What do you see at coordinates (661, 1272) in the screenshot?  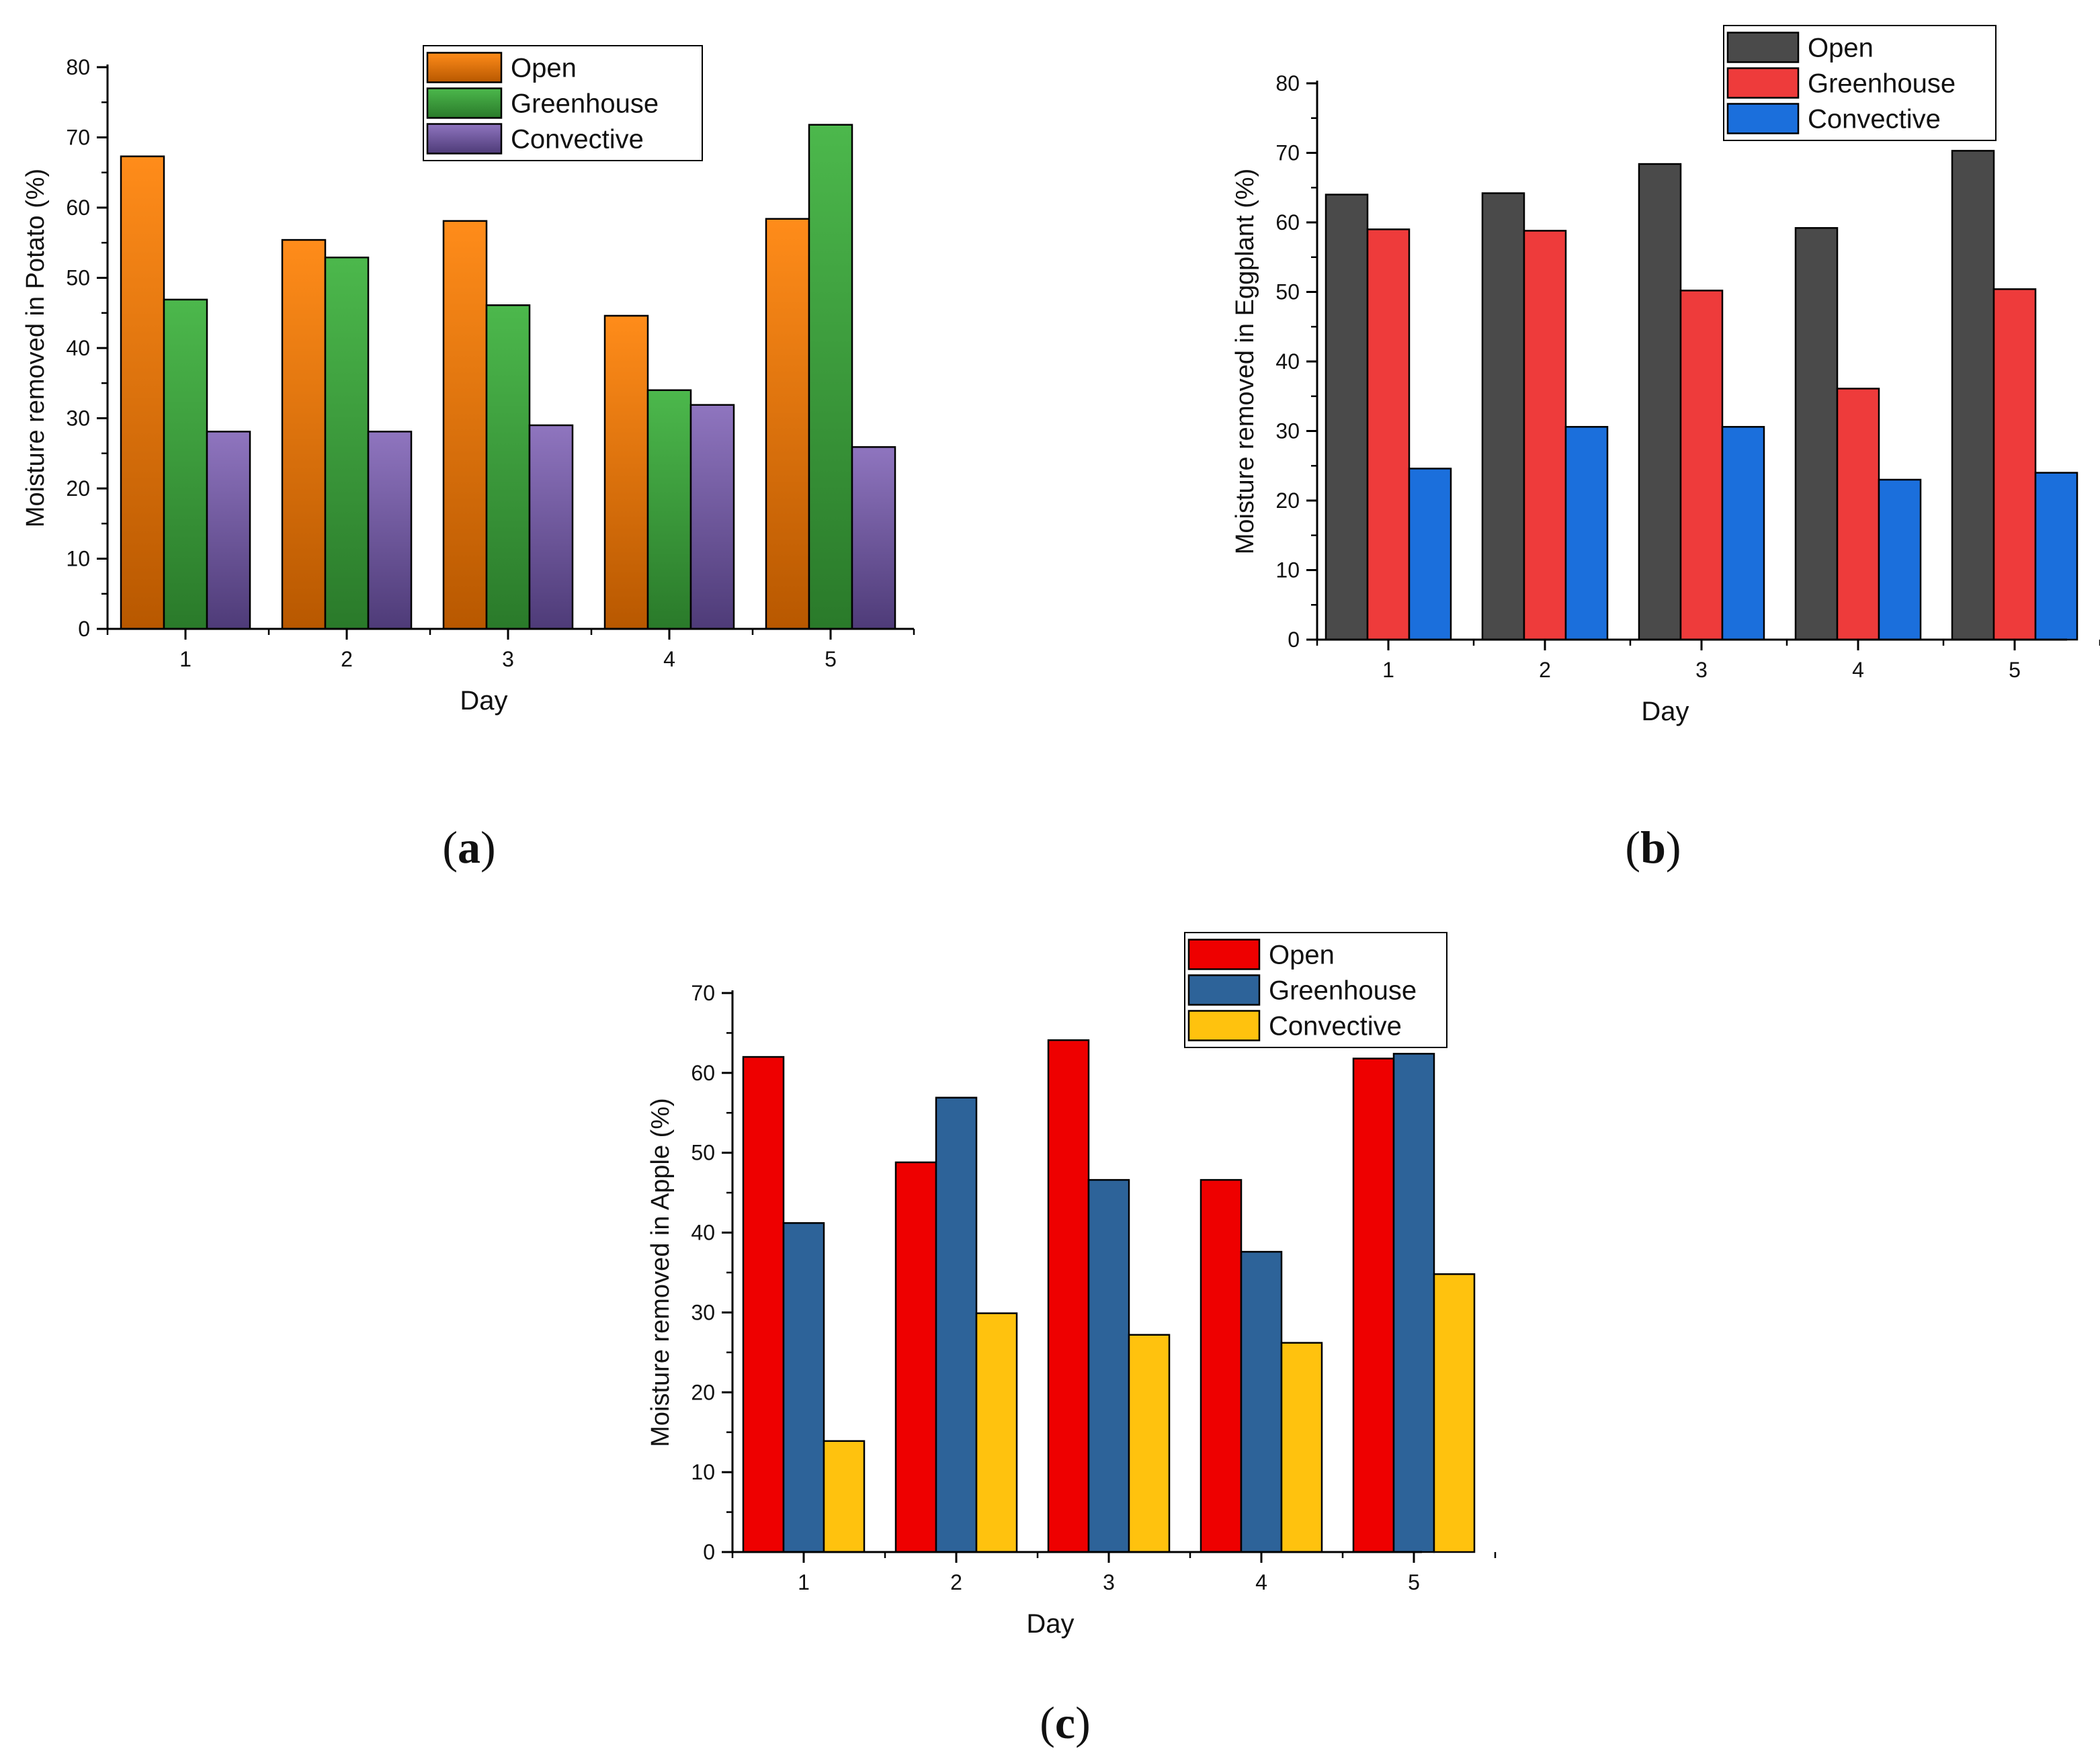 I see `y-axis-title: Moisture removed in Apple (%)` at bounding box center [661, 1272].